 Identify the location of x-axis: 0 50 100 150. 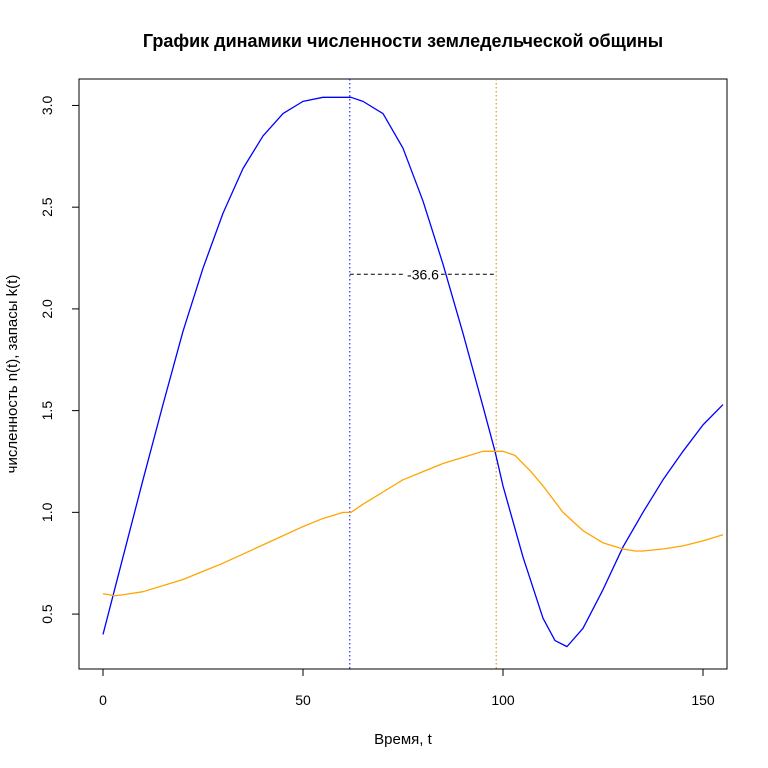
(407, 688).